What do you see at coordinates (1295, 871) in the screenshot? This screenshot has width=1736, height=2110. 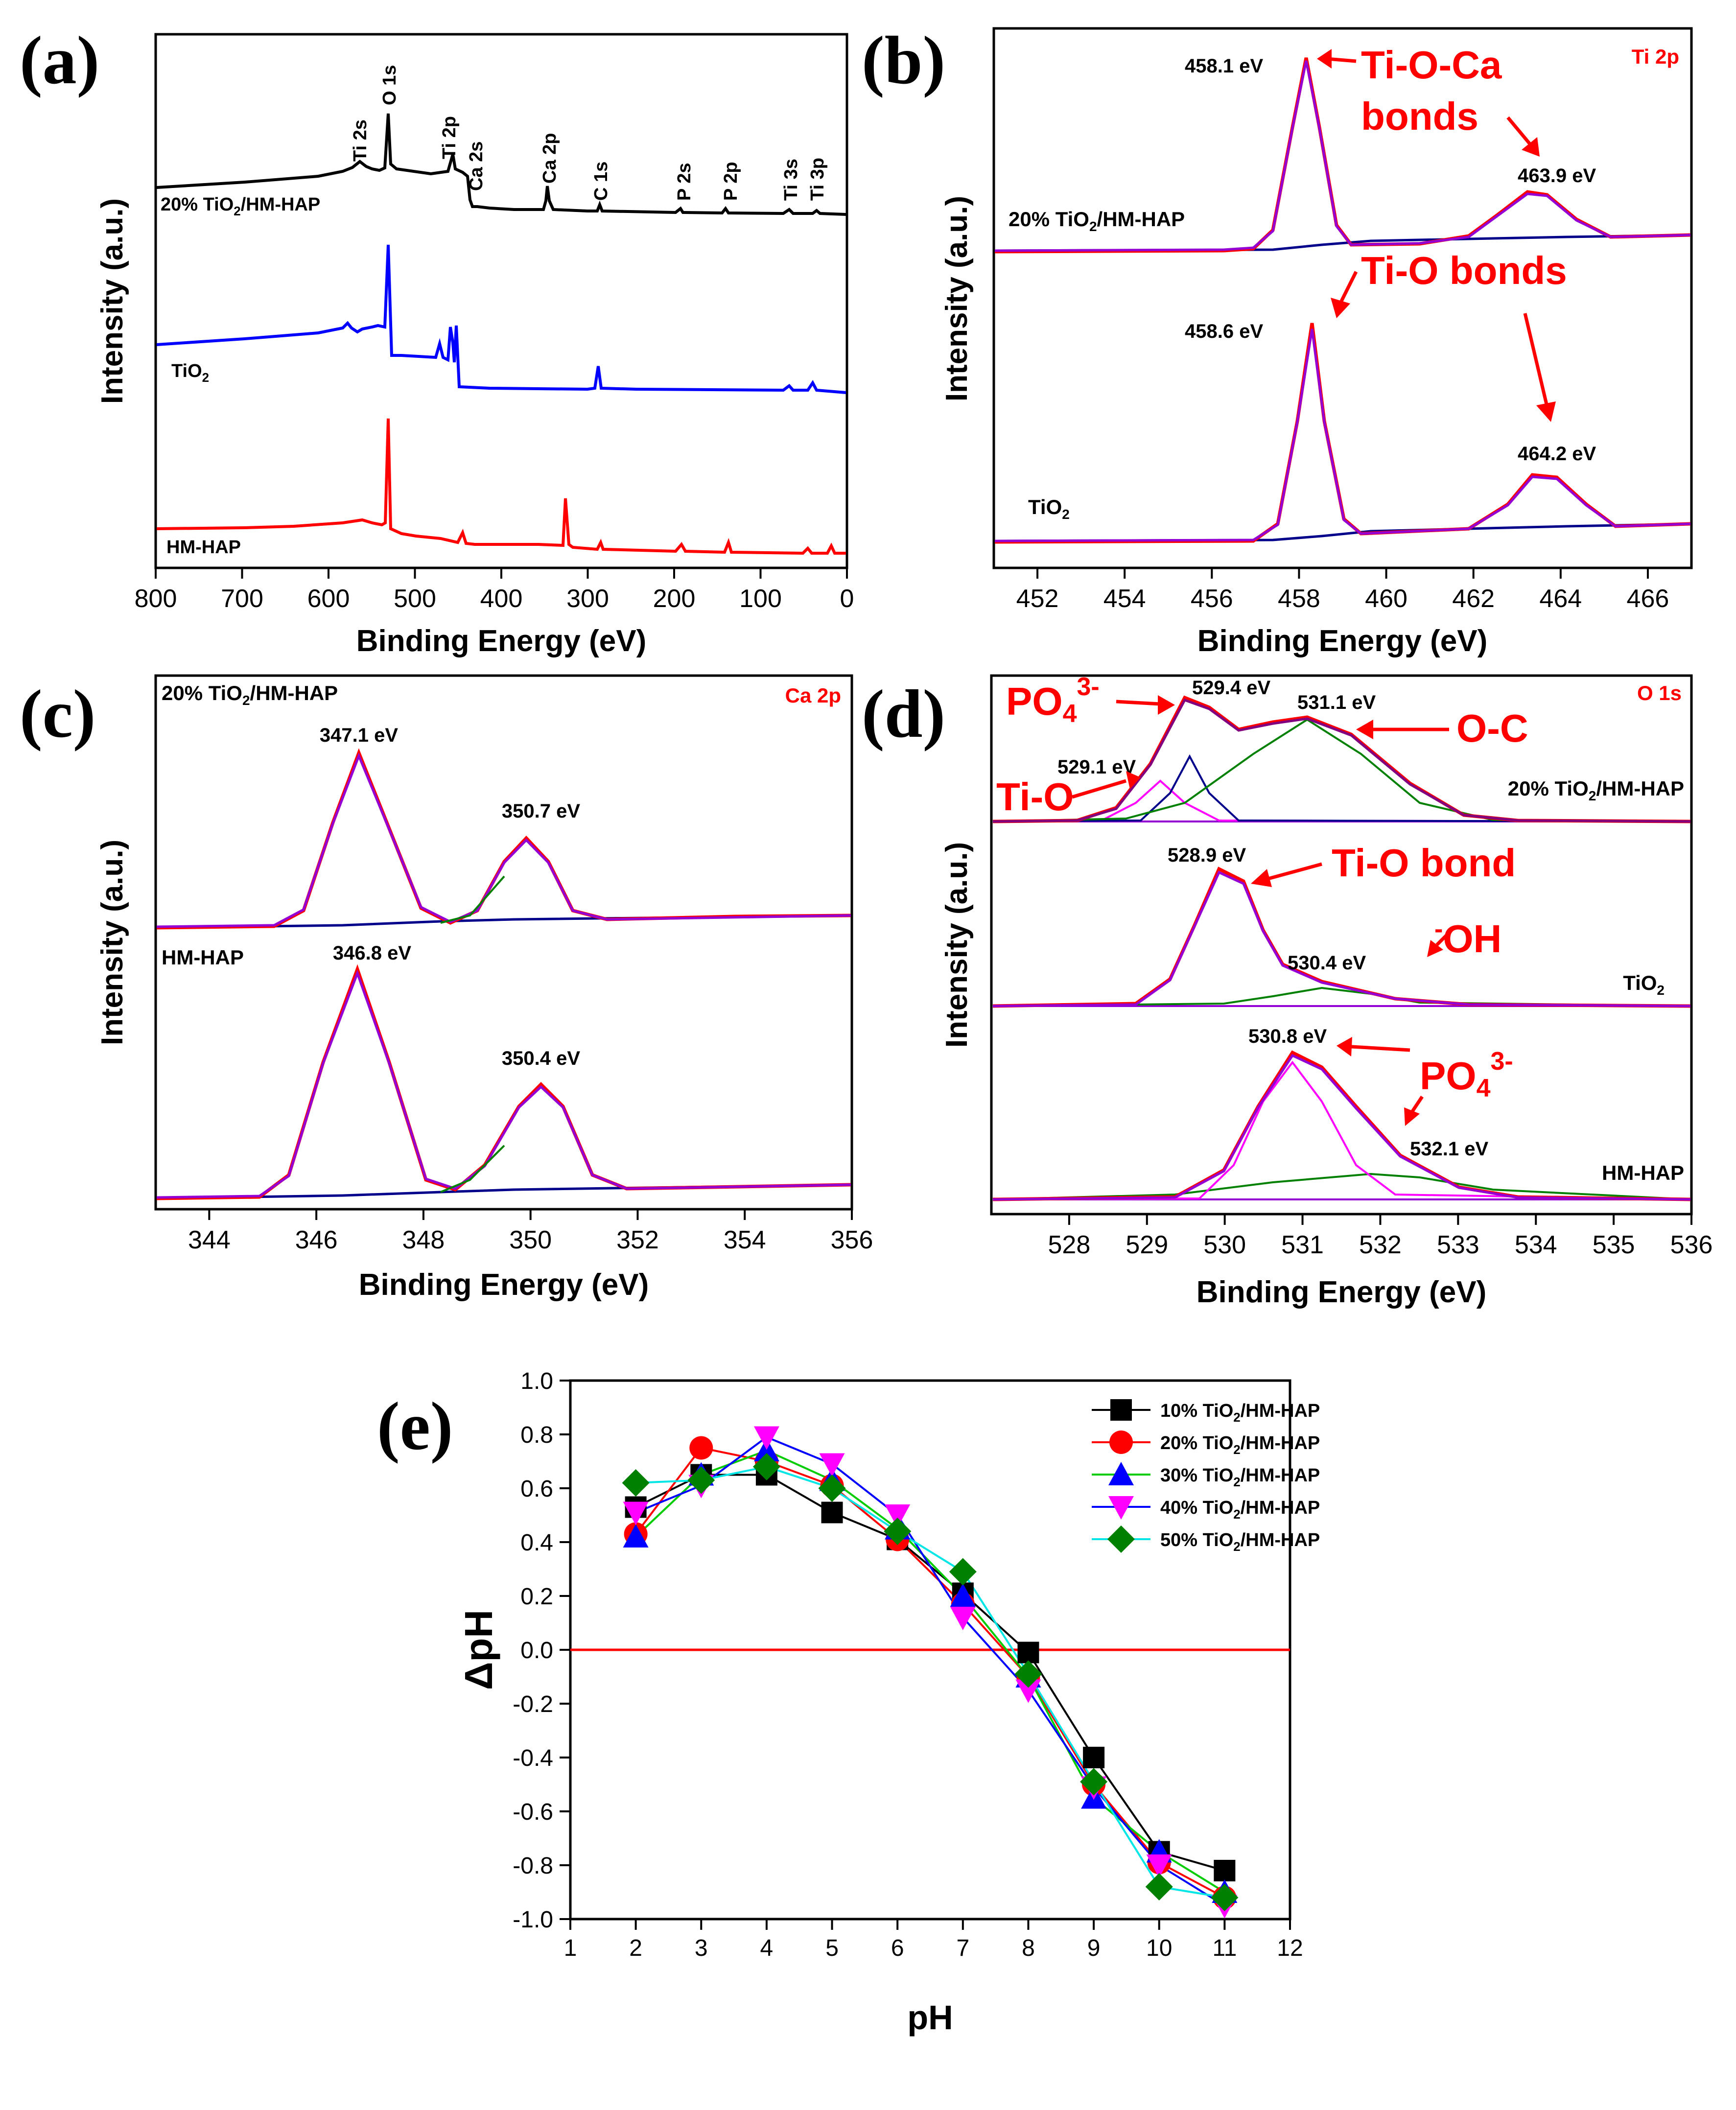 I see `arrow-ti-o-bond` at bounding box center [1295, 871].